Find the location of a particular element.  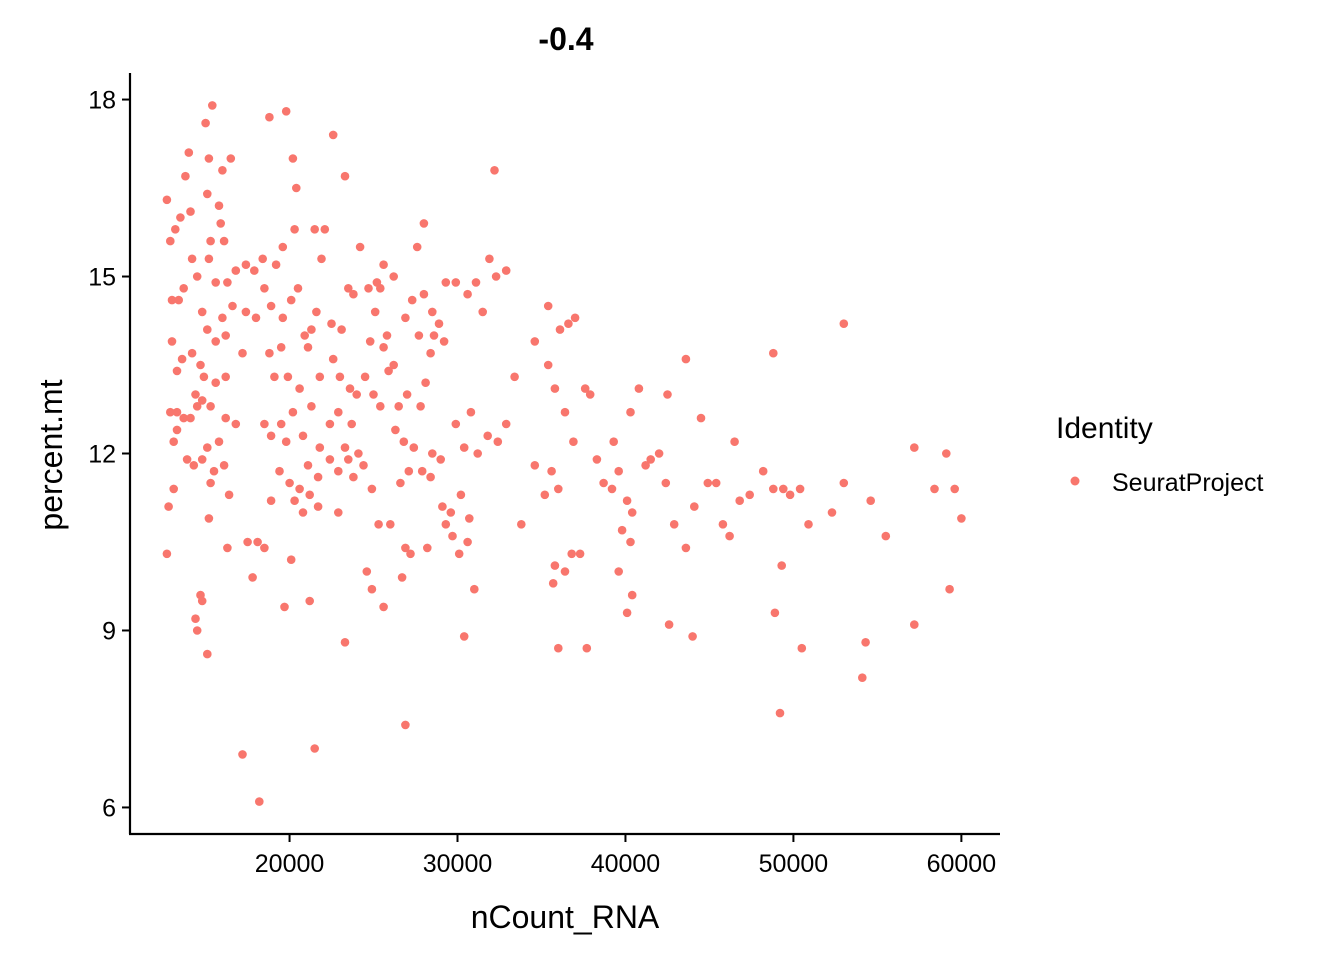

chart-title: -0.4 is located at coordinates (565, 39).